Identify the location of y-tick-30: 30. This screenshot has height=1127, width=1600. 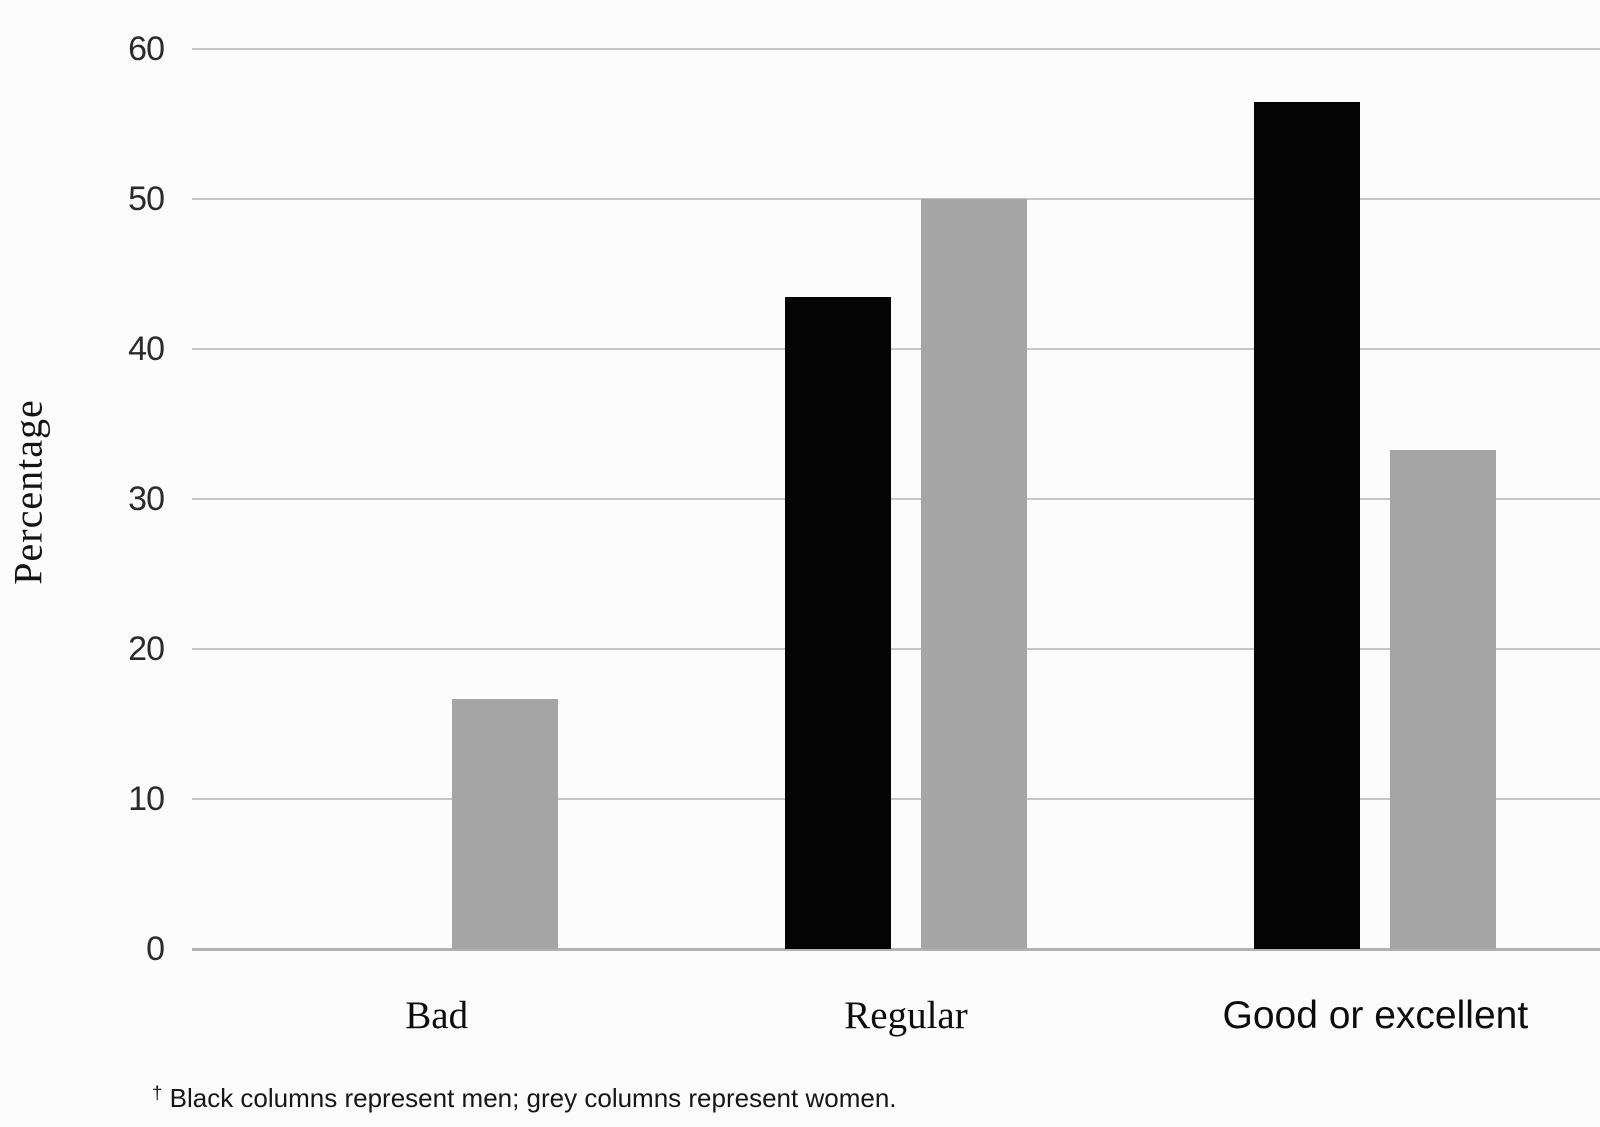
(146, 499).